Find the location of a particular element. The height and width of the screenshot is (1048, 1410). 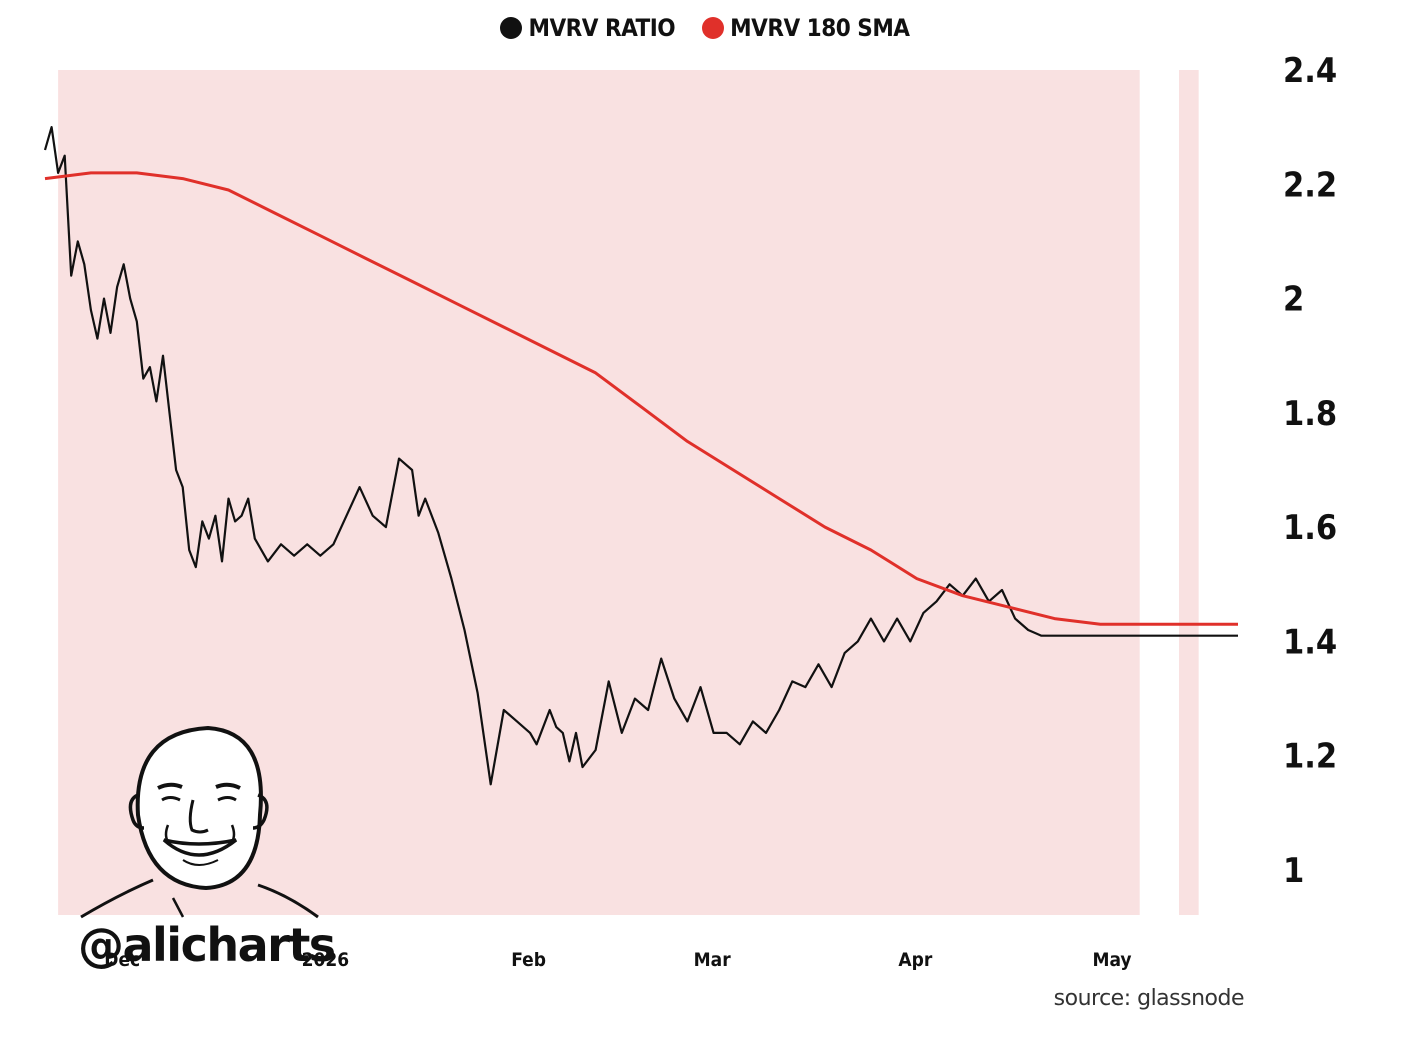

x-tick-label-1: 2026 is located at coordinates (326, 960).